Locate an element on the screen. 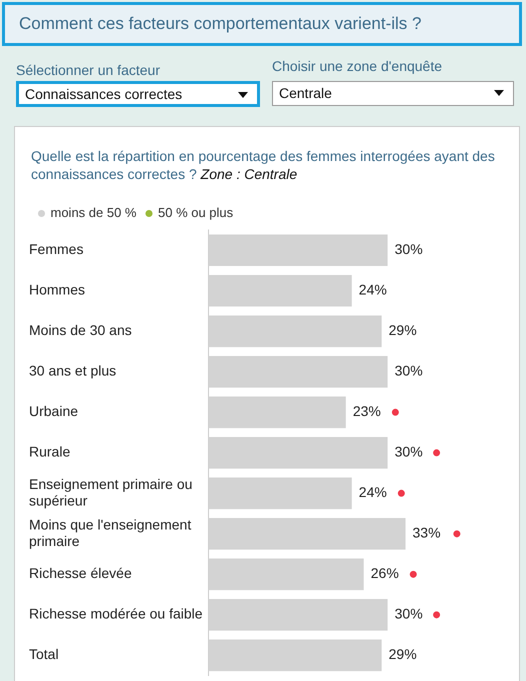 The width and height of the screenshot is (526, 681). legend-label: 50 % ou plus is located at coordinates (196, 212).